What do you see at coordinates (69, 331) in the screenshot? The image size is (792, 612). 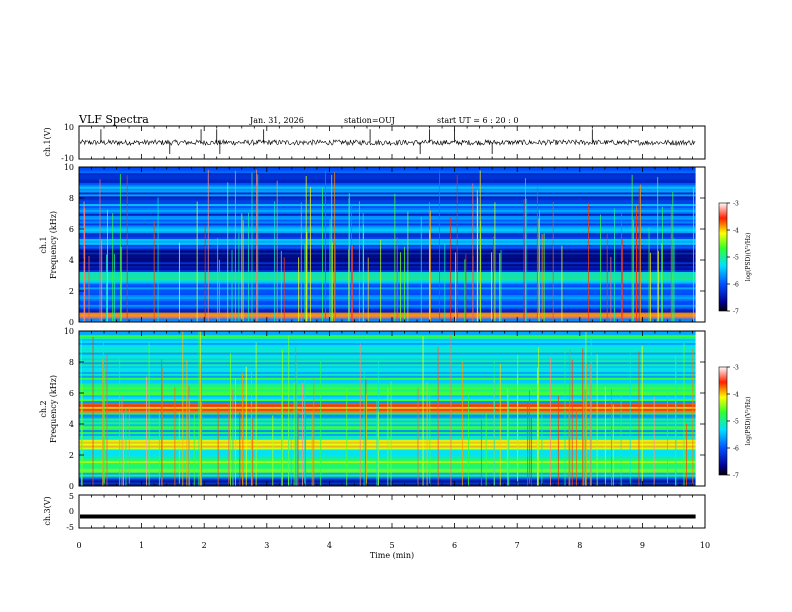 I see `frequency-tick-label: 10` at bounding box center [69, 331].